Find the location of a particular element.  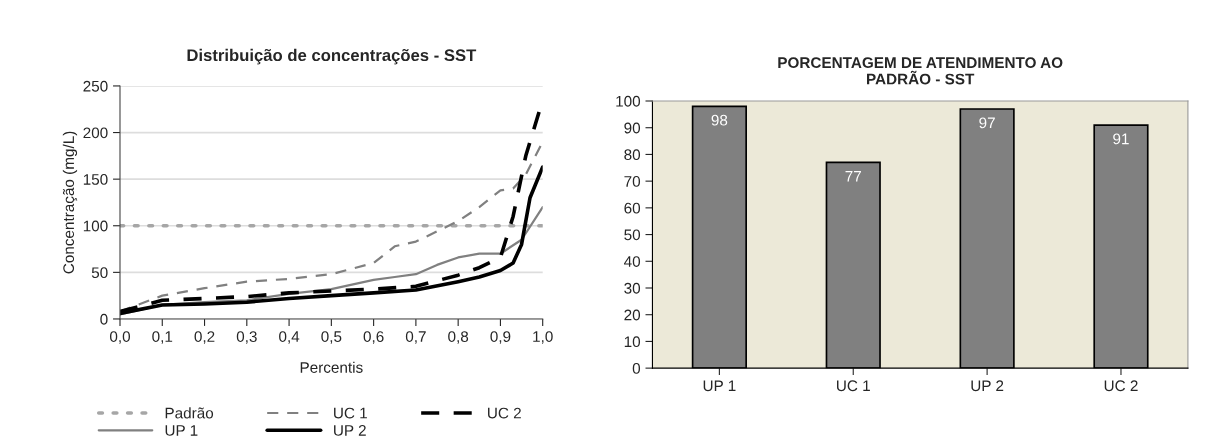

x-tick-label: 0,8 is located at coordinates (458, 337).